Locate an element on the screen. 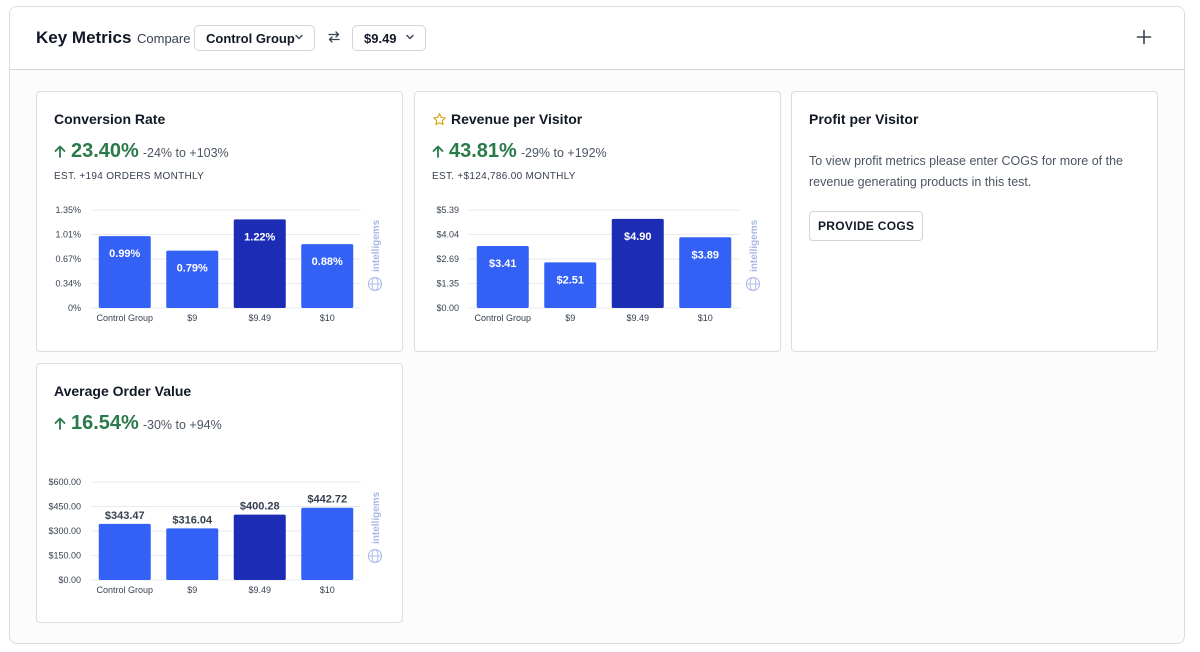 This screenshot has width=1200, height=652. metric-lift: 16.54% -30% to +94% is located at coordinates (138, 423).